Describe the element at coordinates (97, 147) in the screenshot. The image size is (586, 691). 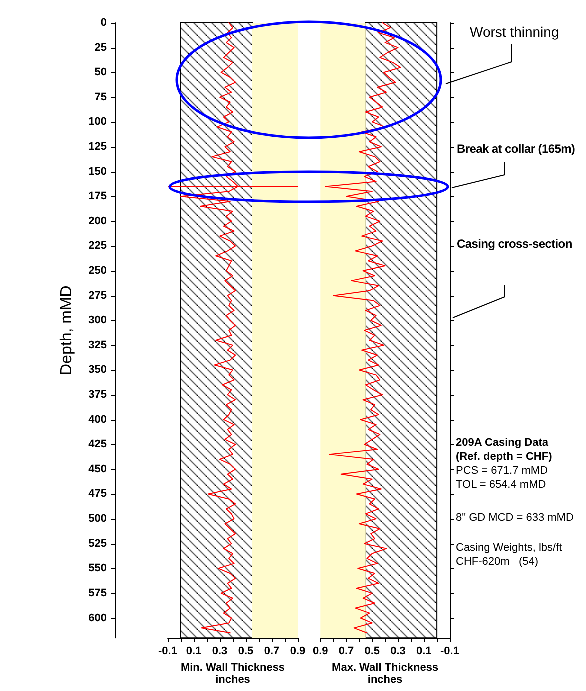
I see `y-tick-label: 125` at that location.